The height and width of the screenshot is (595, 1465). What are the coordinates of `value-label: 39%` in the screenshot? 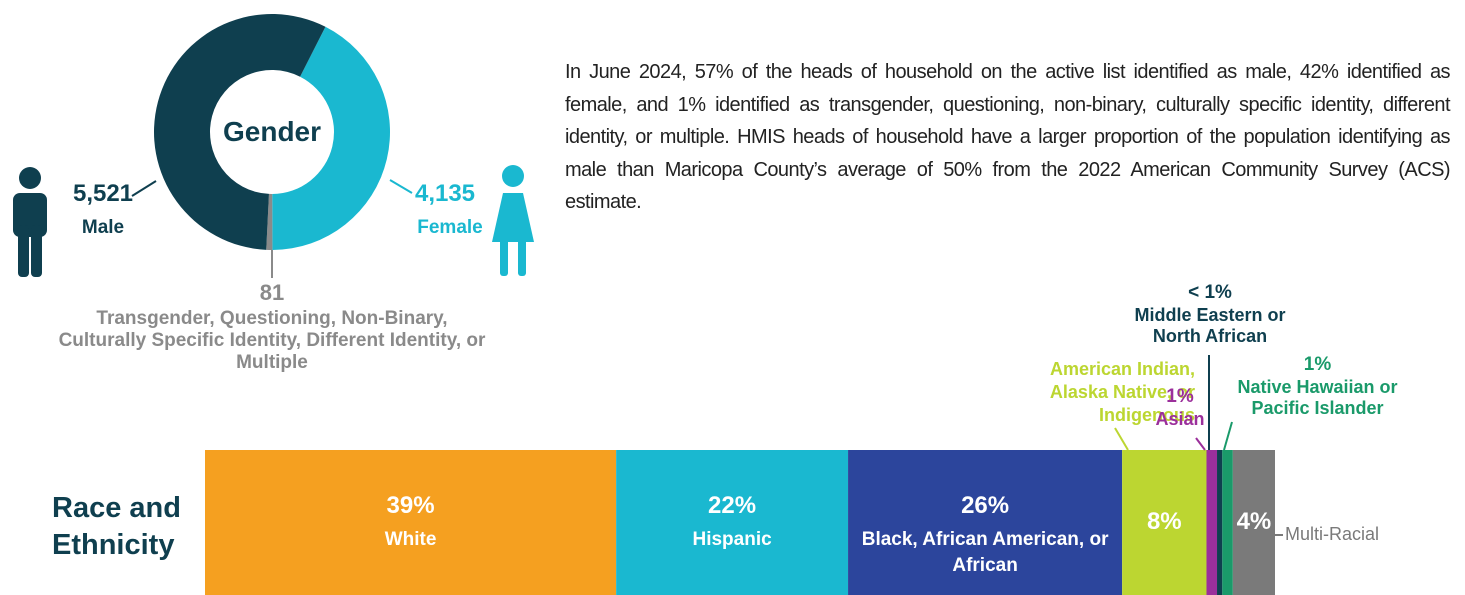 It's located at (410, 505).